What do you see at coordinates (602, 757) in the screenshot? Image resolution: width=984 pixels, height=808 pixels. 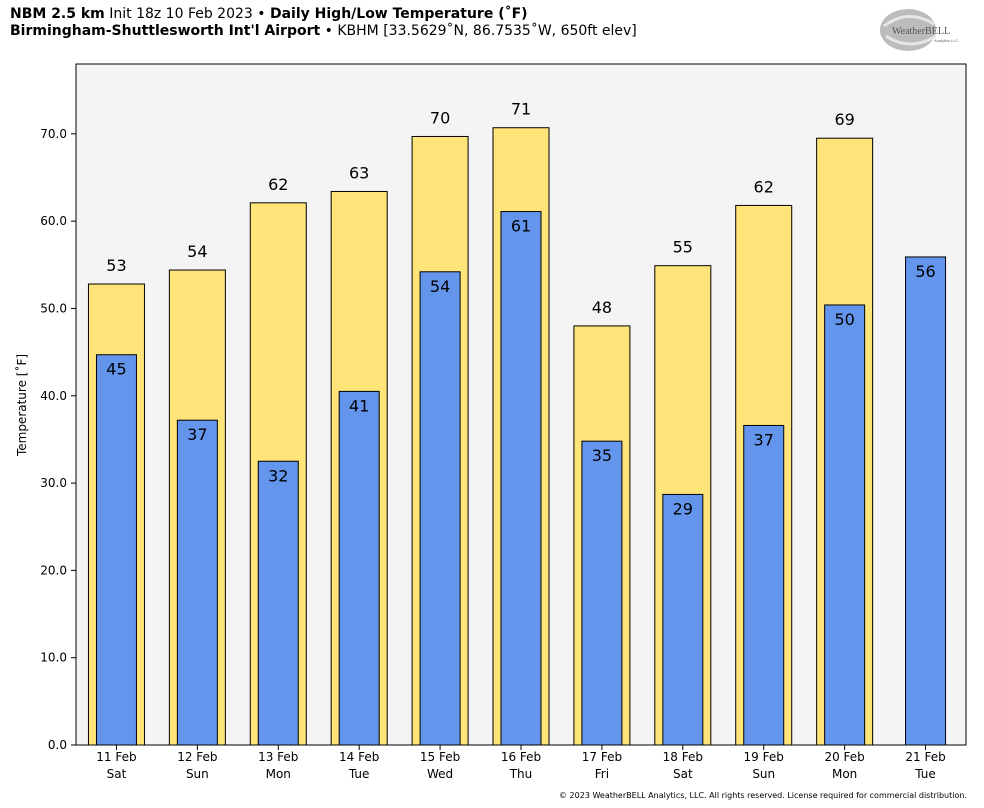 I see `x-tick-date: 17 Feb` at bounding box center [602, 757].